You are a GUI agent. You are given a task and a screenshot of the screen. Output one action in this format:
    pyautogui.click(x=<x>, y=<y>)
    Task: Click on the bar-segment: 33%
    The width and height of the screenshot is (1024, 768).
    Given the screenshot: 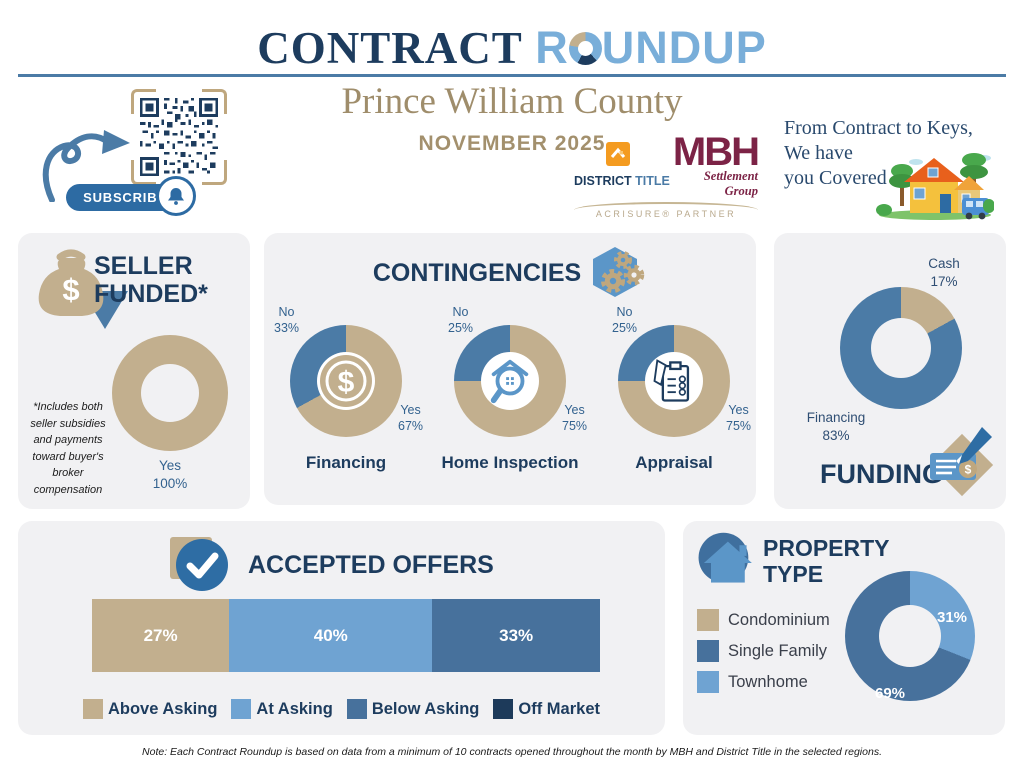 What is the action you would take?
    pyautogui.click(x=516, y=635)
    